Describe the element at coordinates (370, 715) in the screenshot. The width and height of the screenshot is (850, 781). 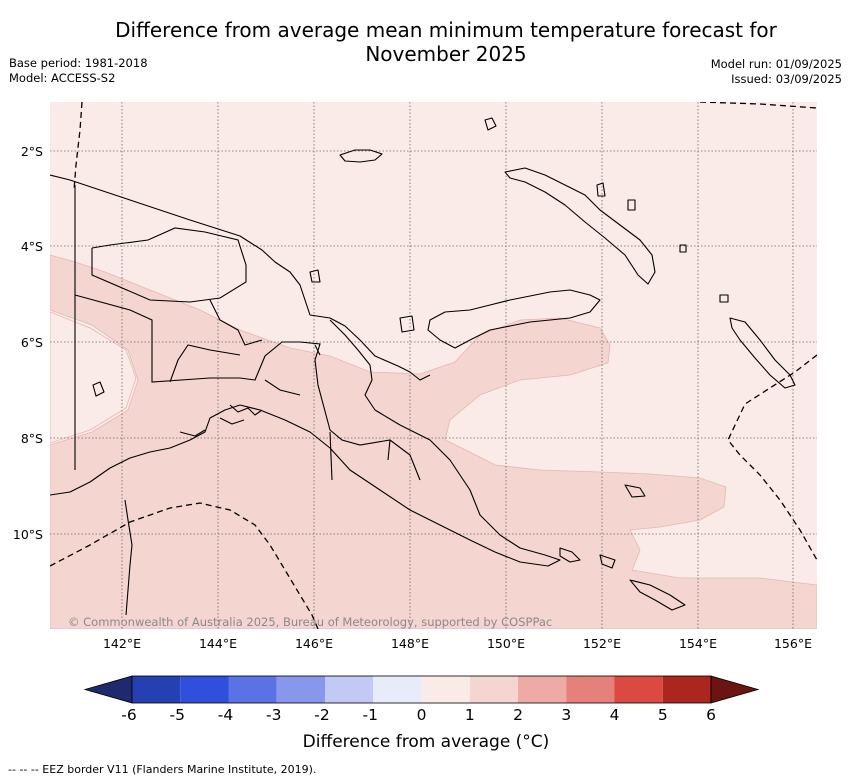
I see `colorbar-tick-label: -1` at that location.